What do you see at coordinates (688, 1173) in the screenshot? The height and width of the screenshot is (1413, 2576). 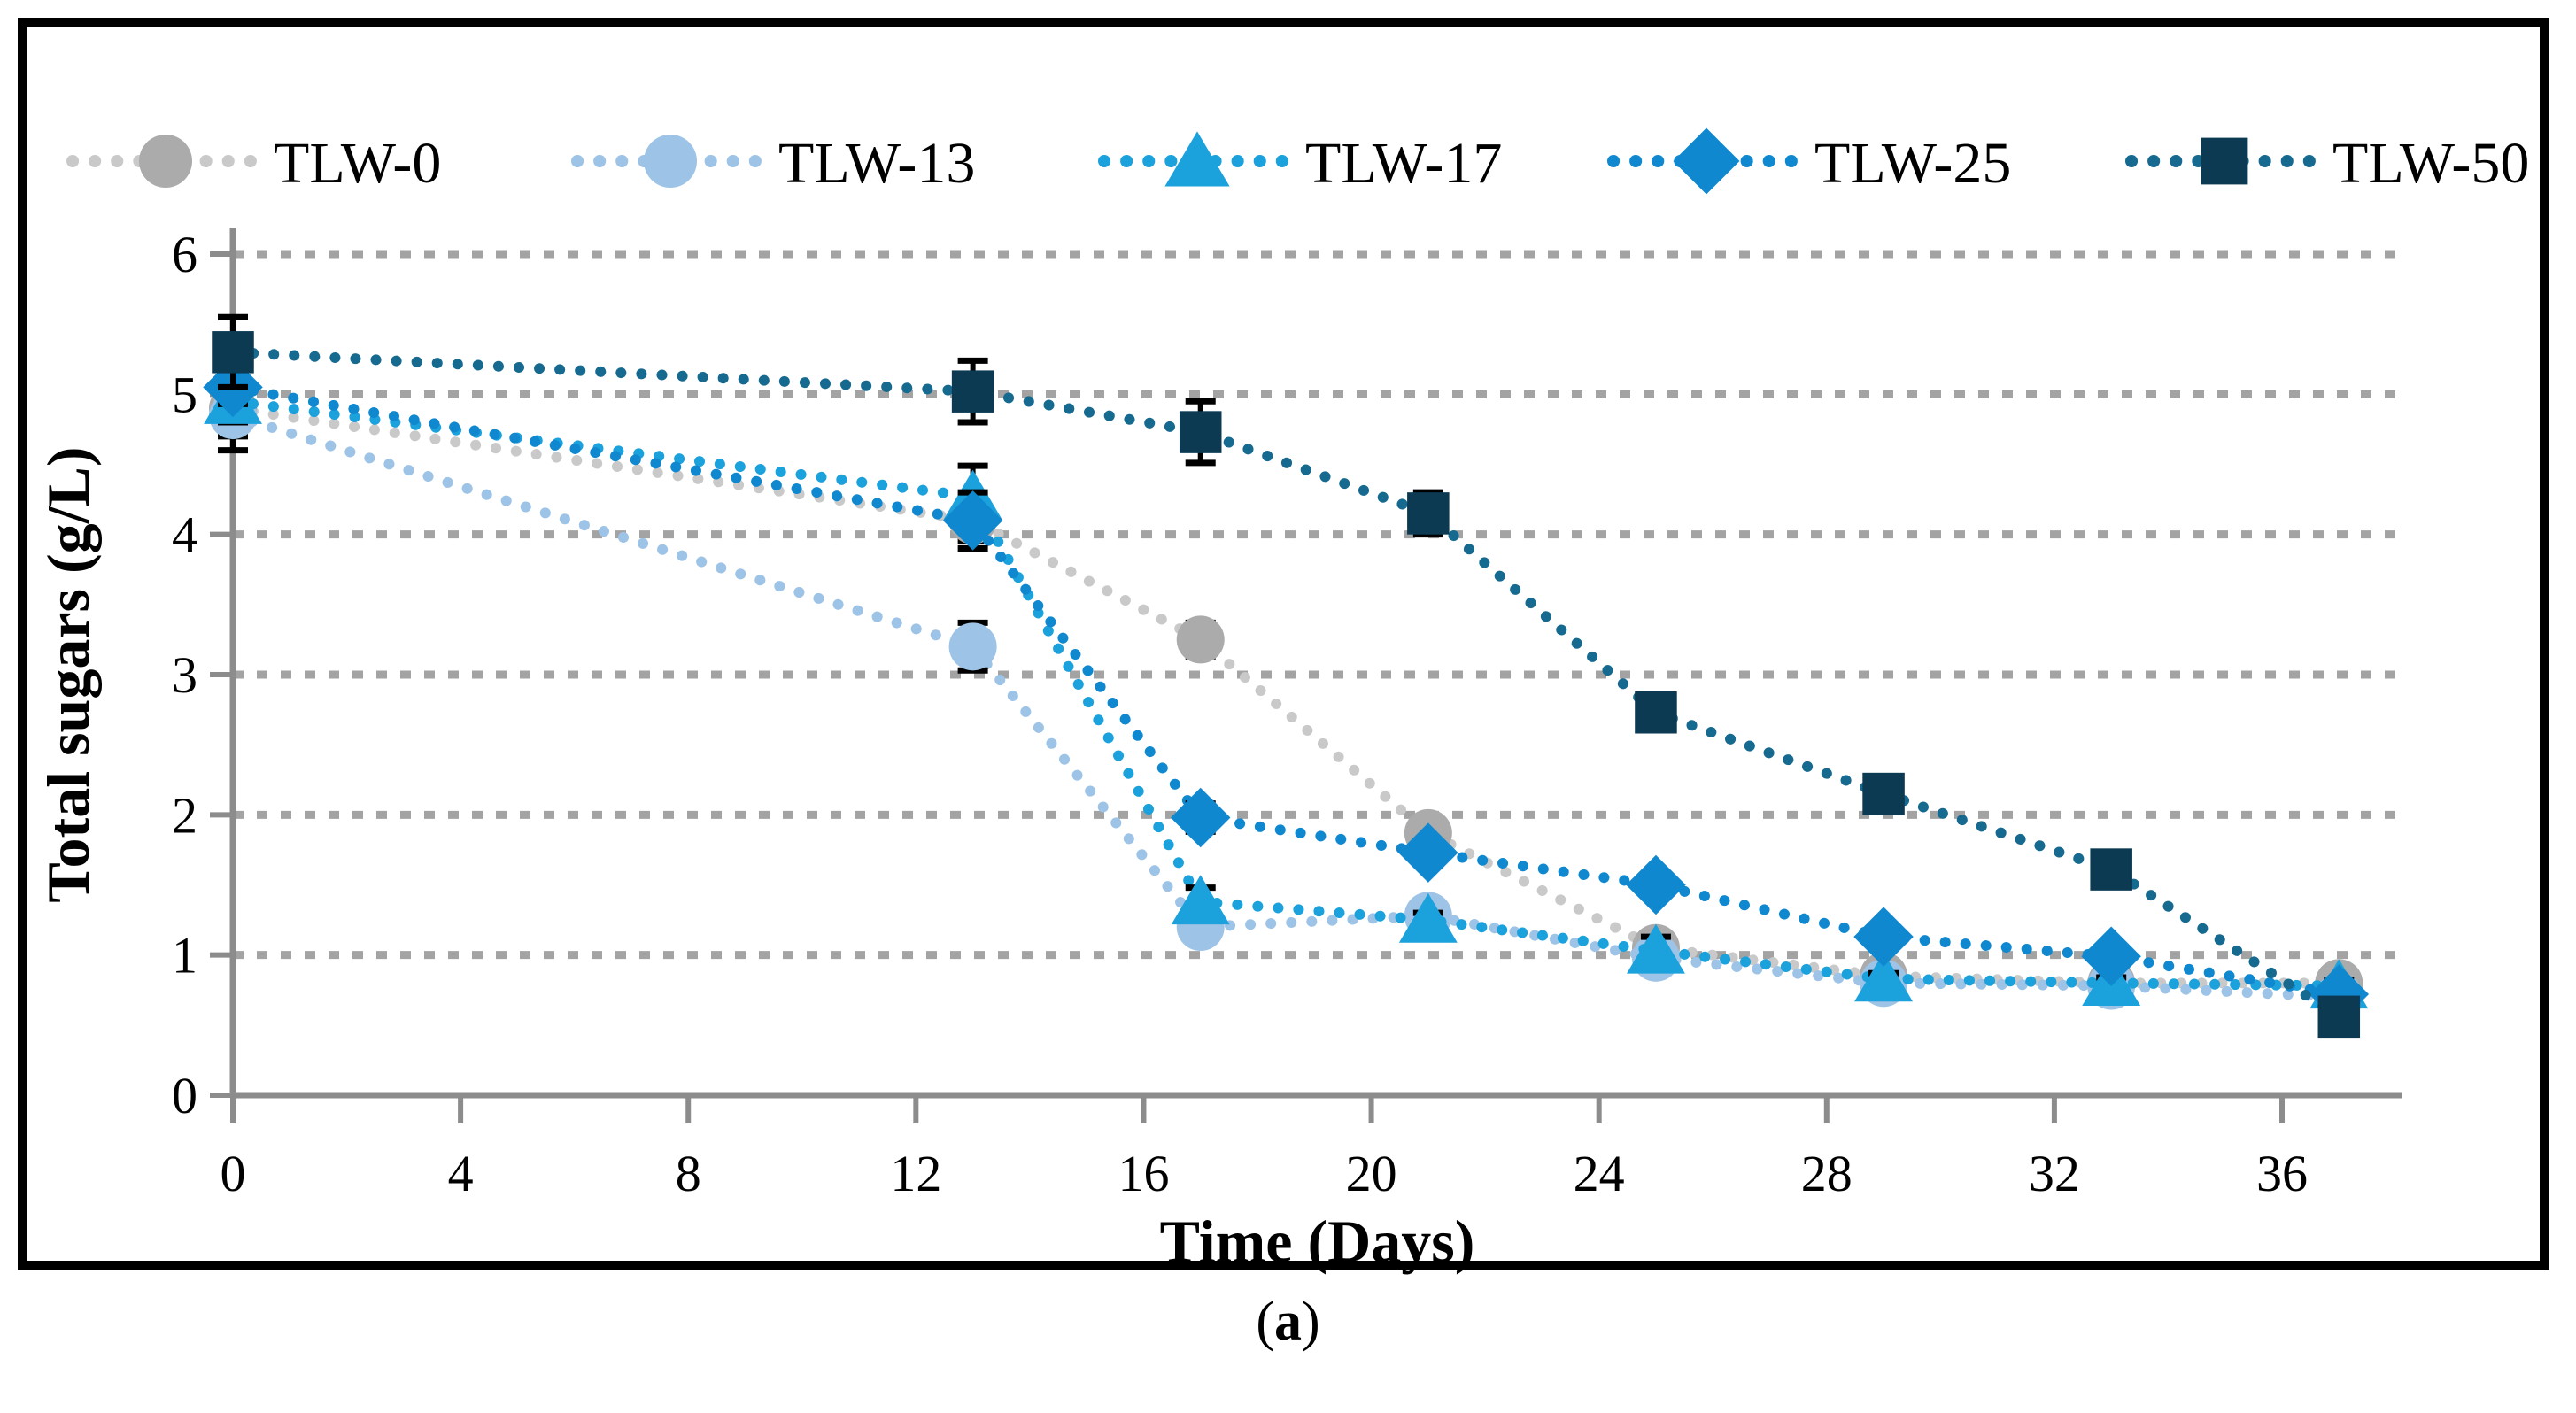 I see `x-tick-label: 8` at bounding box center [688, 1173].